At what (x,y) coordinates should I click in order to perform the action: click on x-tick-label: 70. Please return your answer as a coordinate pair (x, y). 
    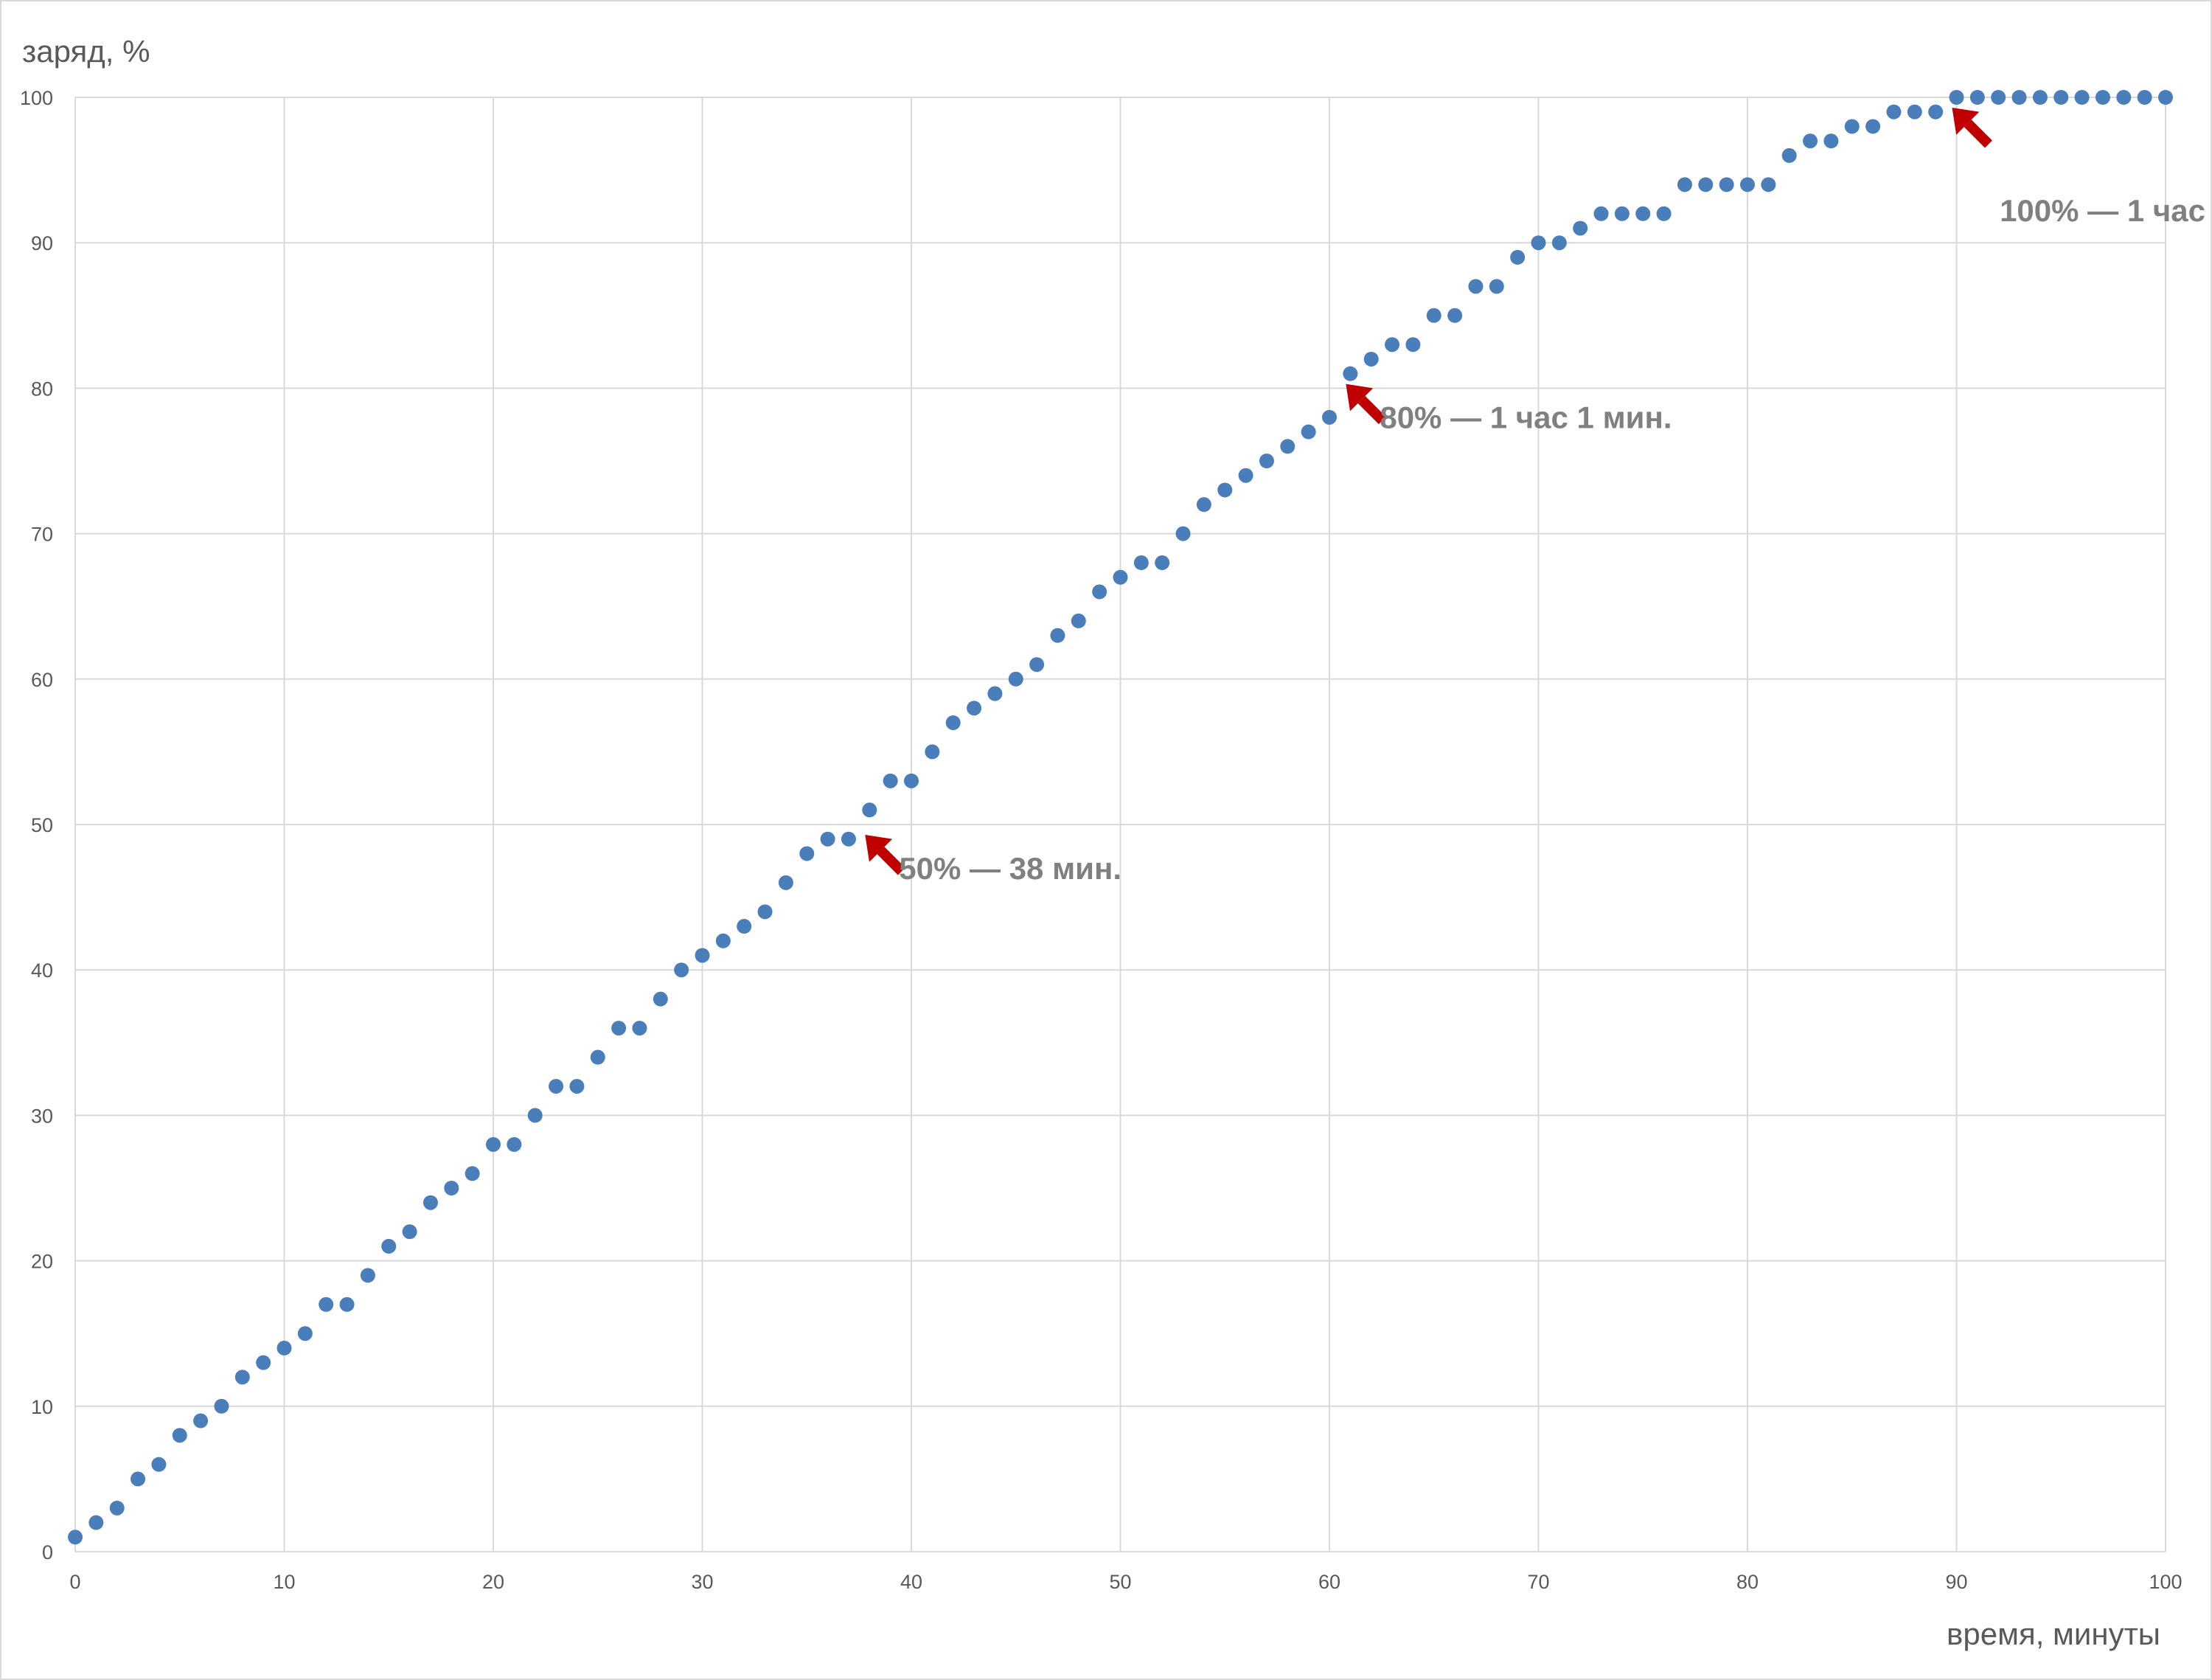
    Looking at the image, I should click on (1538, 1582).